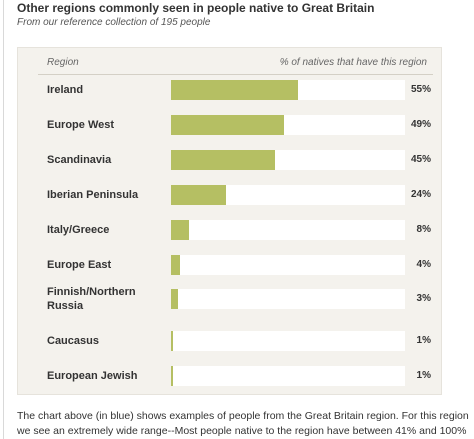 The height and width of the screenshot is (439, 474). What do you see at coordinates (235, 74) in the screenshot?
I see `header-divider` at bounding box center [235, 74].